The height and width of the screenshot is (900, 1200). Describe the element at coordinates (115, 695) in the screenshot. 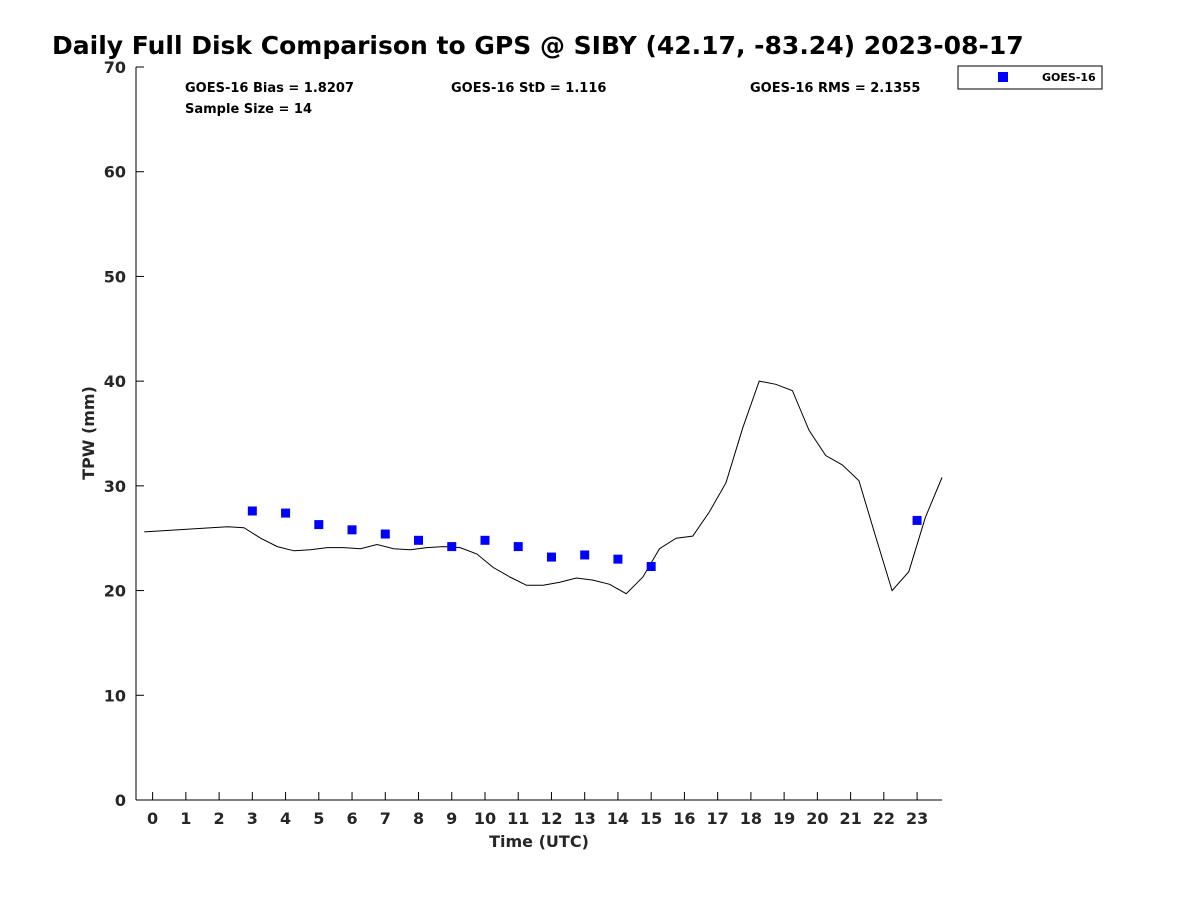

I see `y-tick-label: 10` at that location.